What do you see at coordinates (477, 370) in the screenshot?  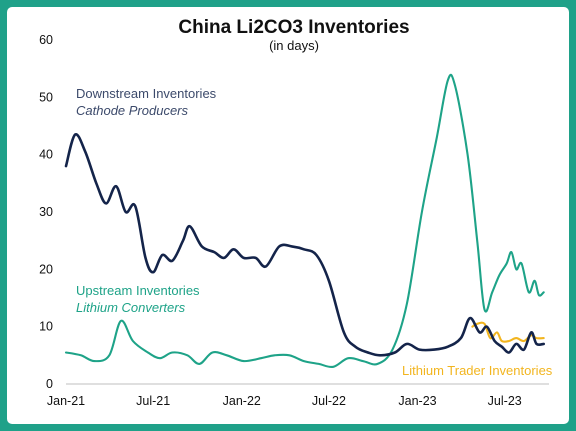 I see `trader-label: Lithium Trader Inventories` at bounding box center [477, 370].